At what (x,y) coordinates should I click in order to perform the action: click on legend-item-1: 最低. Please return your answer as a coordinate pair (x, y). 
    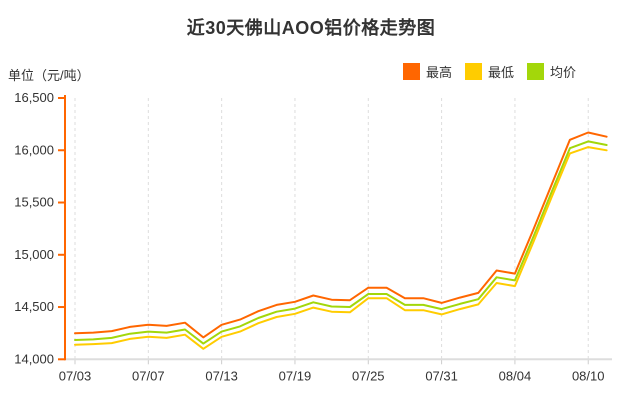
    Looking at the image, I should click on (489, 71).